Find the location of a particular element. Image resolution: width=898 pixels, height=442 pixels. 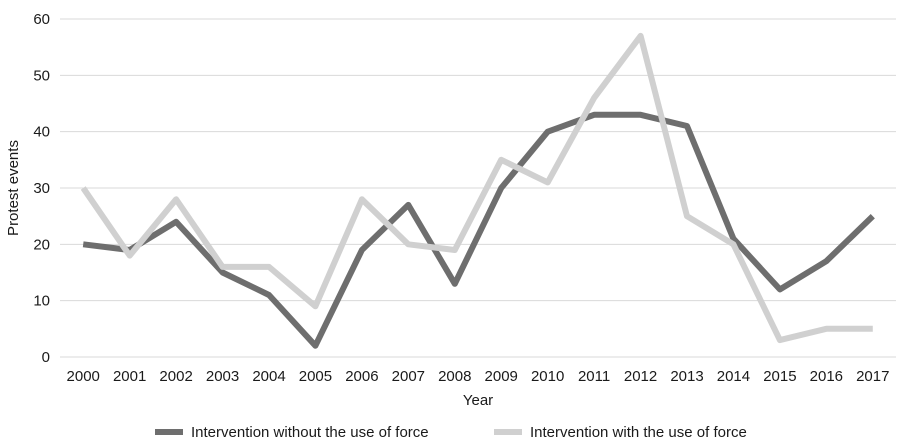

y-tick-label: 30 is located at coordinates (41, 188).